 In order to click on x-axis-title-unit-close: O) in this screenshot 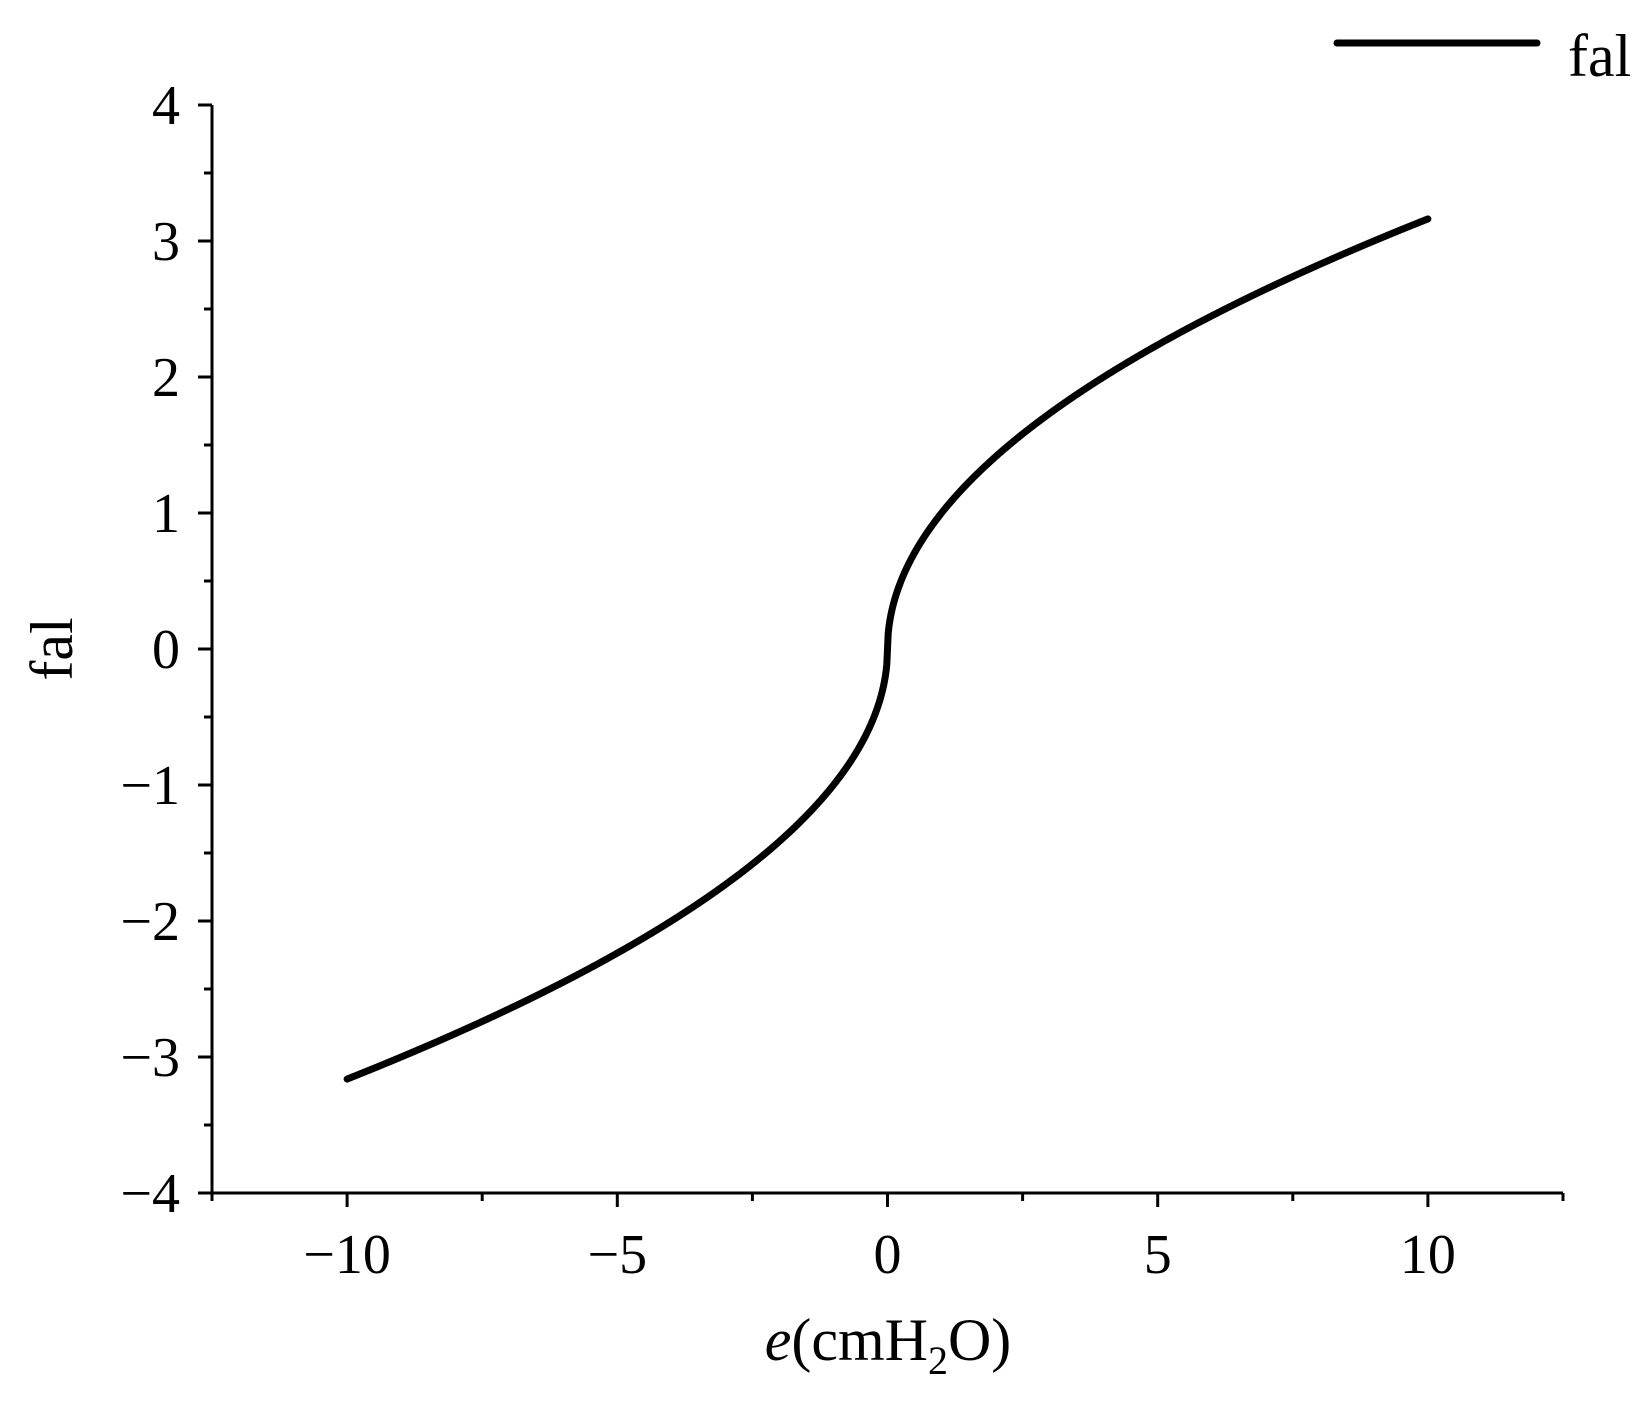, I will do `click(979, 1340)`.